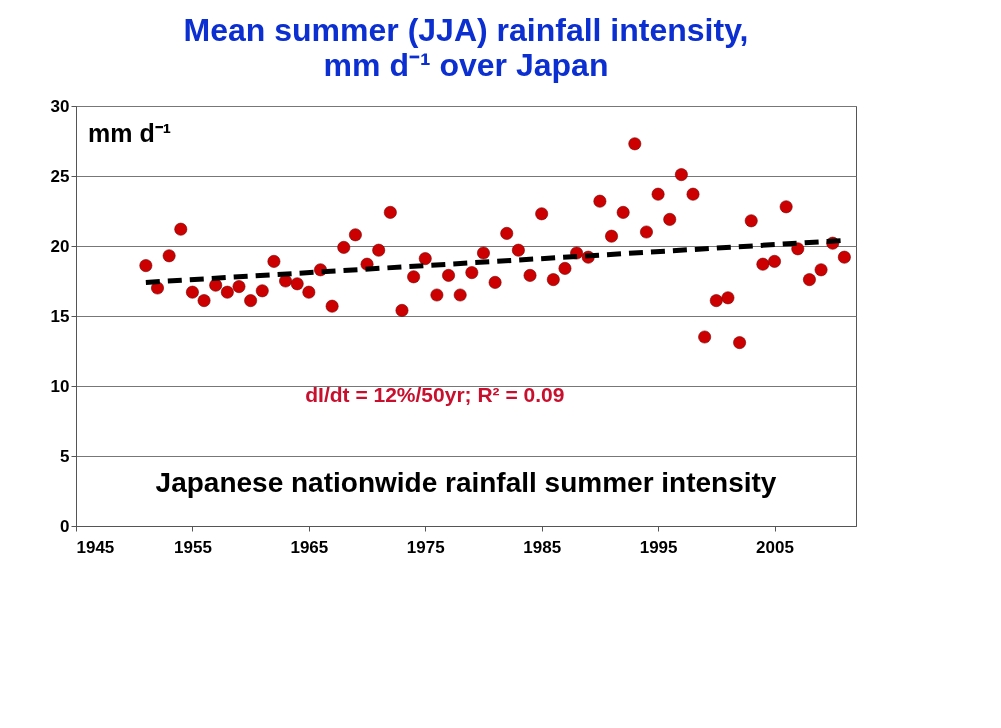 The image size is (1001, 728). I want to click on annotation: Japanese nationwide rainfall summer intensity, so click(466, 482).